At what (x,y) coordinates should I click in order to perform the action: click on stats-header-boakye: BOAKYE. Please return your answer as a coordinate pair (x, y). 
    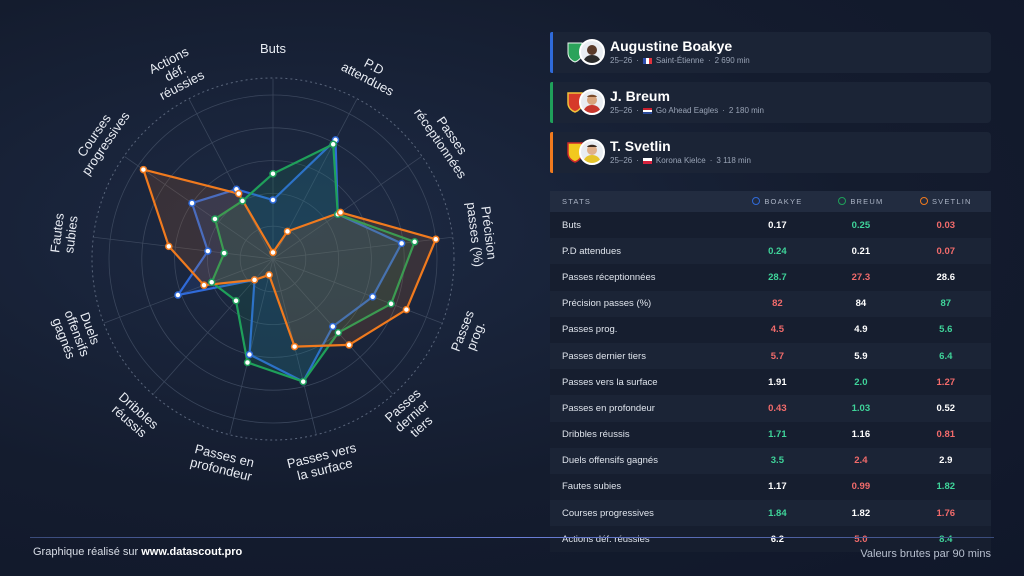
    Looking at the image, I should click on (777, 201).